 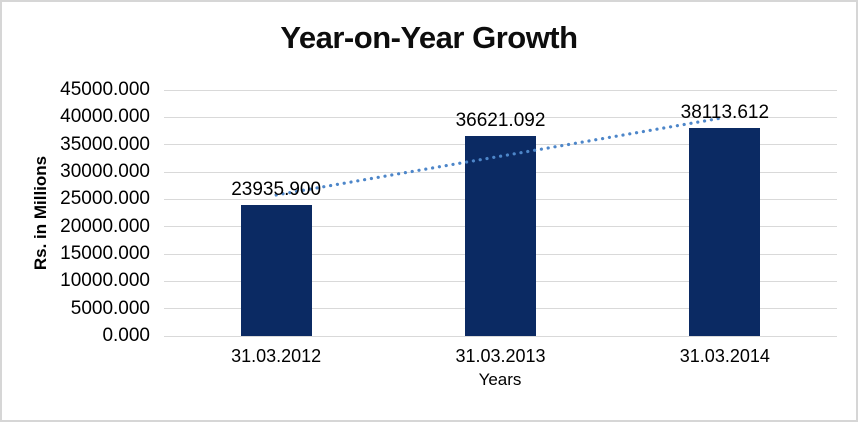 What do you see at coordinates (105, 226) in the screenshot?
I see `y-tick-label: 20000.000` at bounding box center [105, 226].